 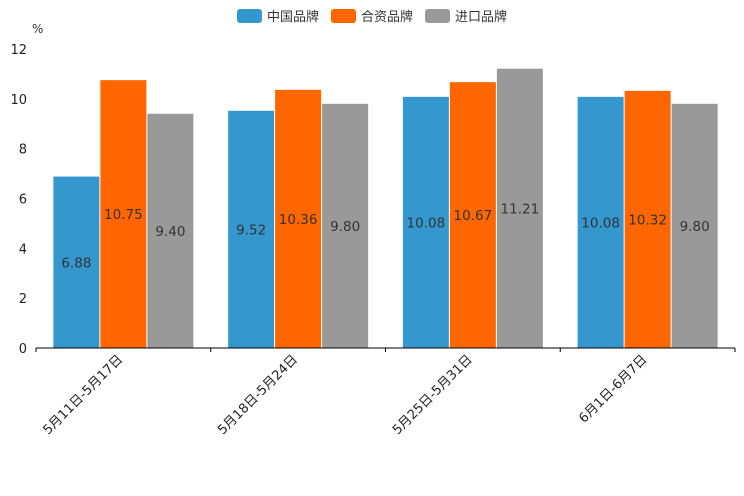 I want to click on y-tick-label: 10, so click(x=18, y=100).